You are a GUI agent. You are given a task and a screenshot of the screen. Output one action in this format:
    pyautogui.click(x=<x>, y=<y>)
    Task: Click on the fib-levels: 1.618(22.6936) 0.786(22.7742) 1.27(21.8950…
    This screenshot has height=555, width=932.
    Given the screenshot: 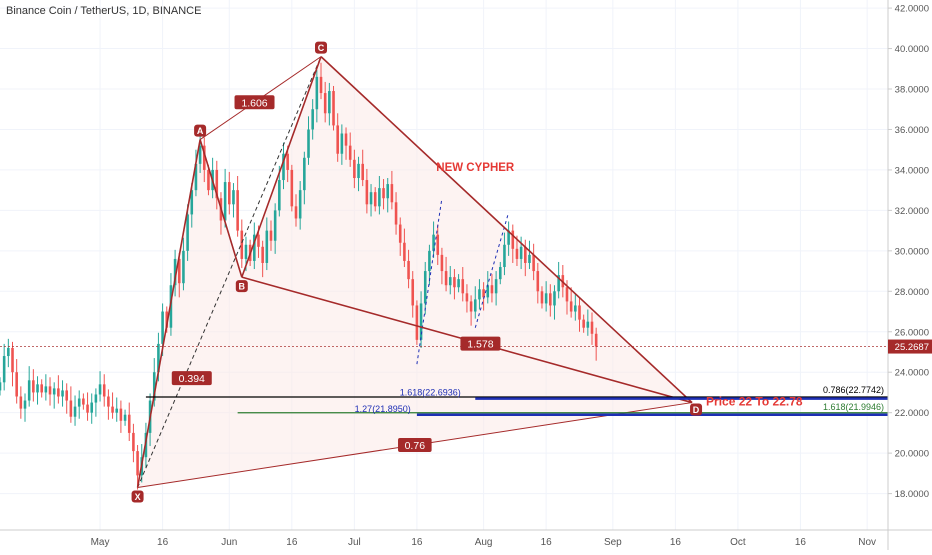 What is the action you would take?
    pyautogui.click(x=444, y=381)
    